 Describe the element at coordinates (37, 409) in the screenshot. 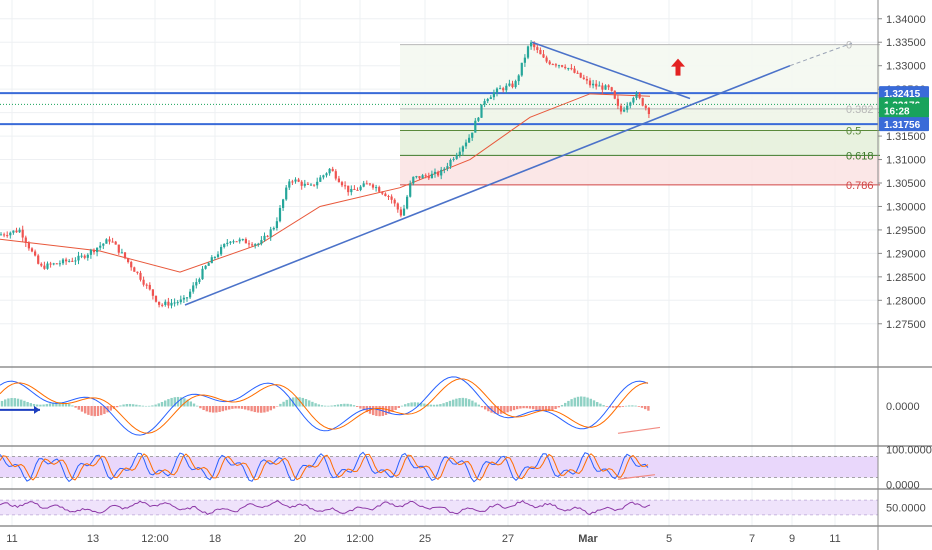

I see `macd-arrow-head-icon` at that location.